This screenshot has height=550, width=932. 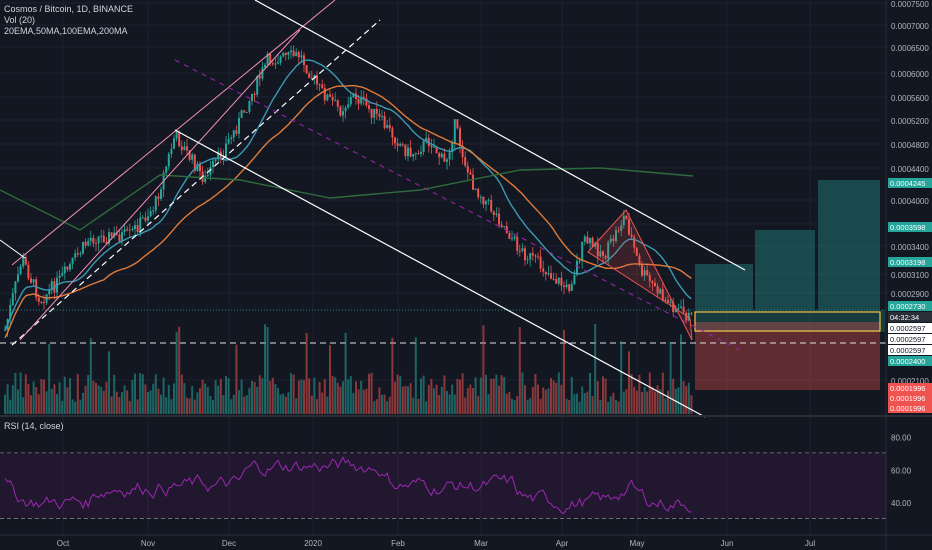 I want to click on time-tick-label: Oct, so click(x=63, y=543).